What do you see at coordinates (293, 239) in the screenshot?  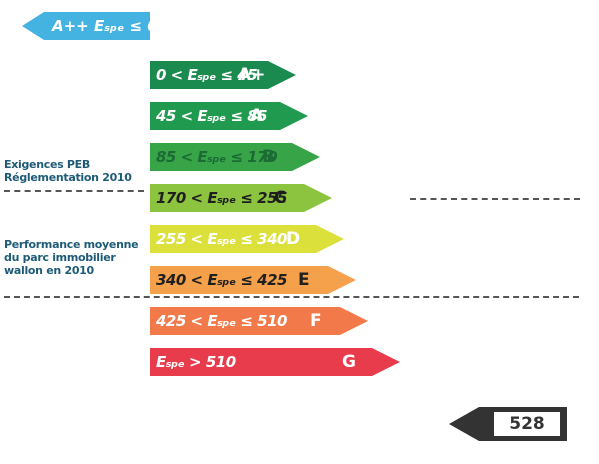 I see `class-letter: D` at bounding box center [293, 239].